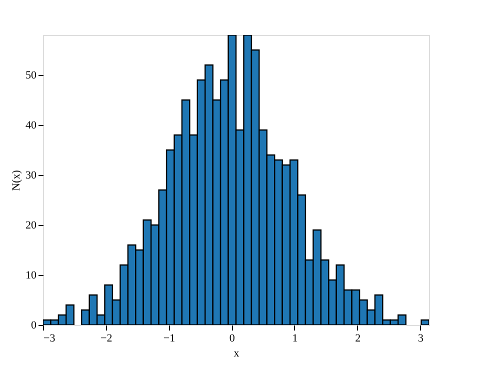  What do you see at coordinates (31, 176) in the screenshot?
I see `y-tick-label: 30` at bounding box center [31, 176].